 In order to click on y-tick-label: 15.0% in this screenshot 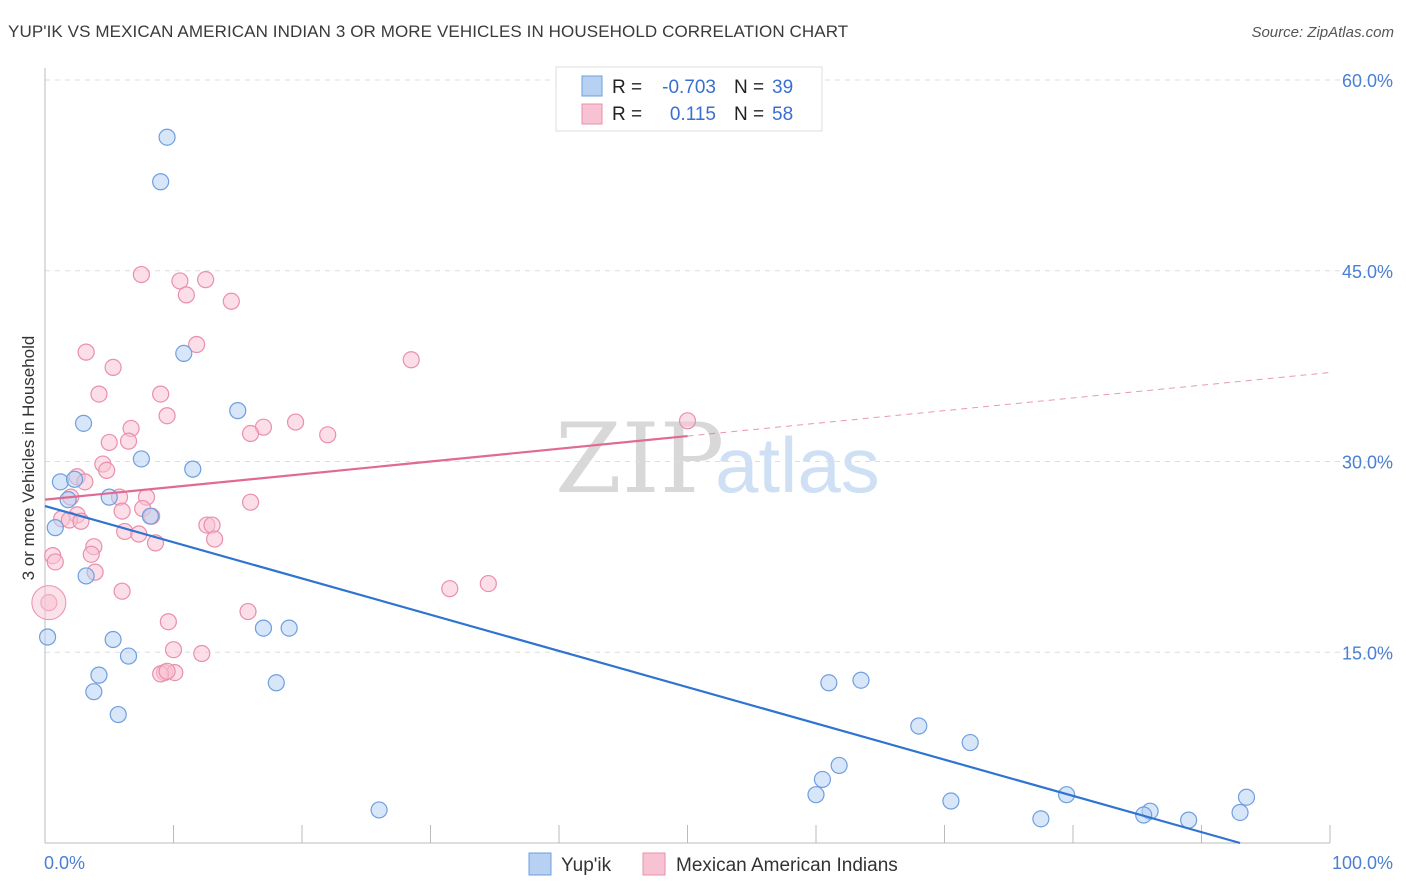, I will do `click(1367, 653)`.